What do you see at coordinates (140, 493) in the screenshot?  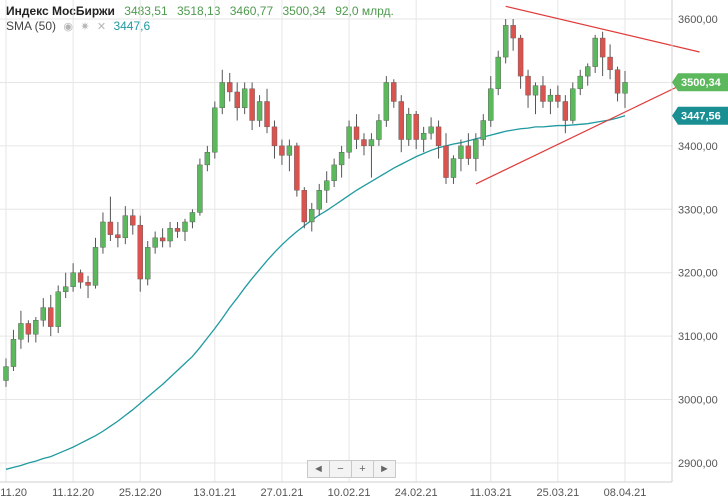 I see `x-tick-label: 25.12.20` at bounding box center [140, 493].